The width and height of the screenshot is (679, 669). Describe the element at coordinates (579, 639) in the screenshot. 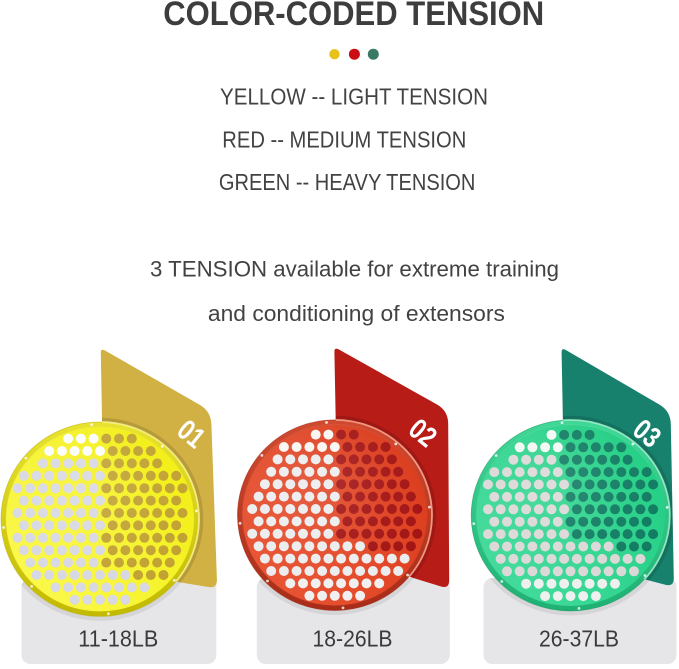

I see `svg-text: 26-37LB` at that location.